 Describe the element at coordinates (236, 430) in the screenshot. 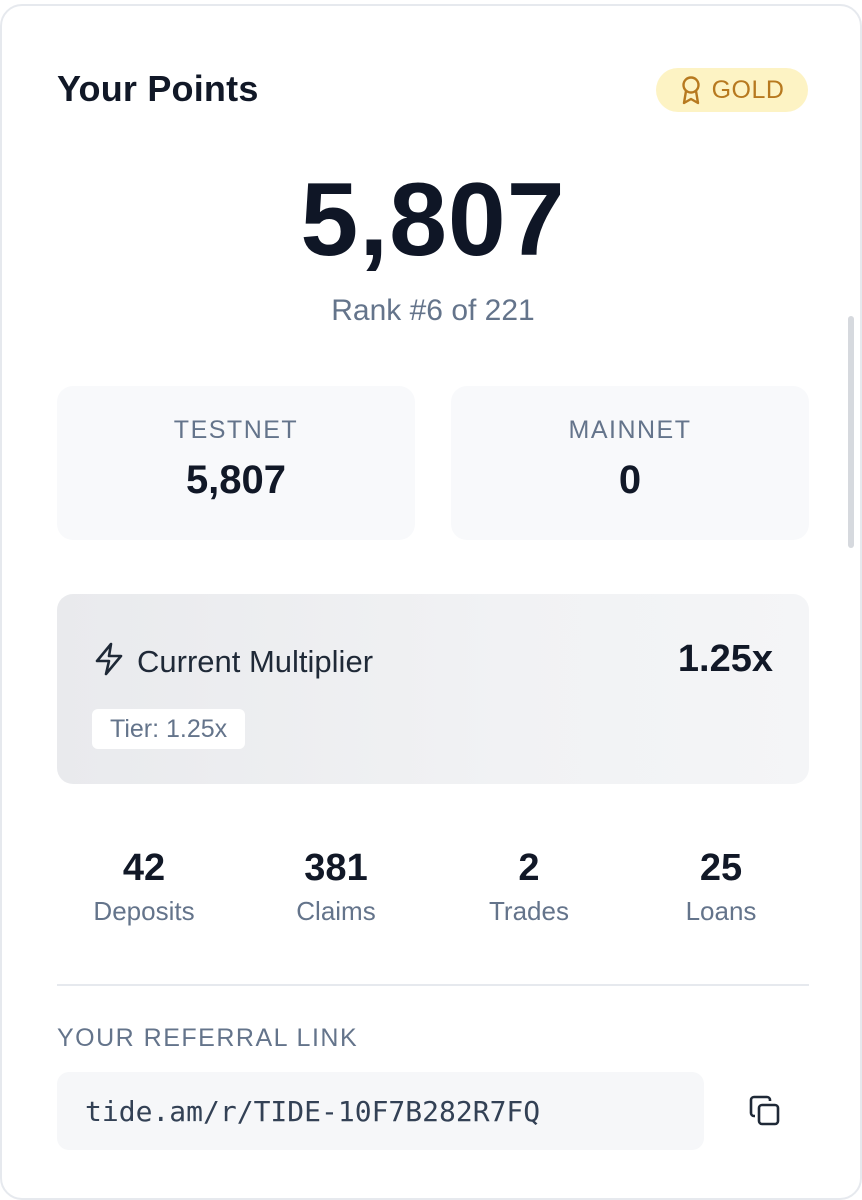

I see `testnet-label: TESTNET` at that location.